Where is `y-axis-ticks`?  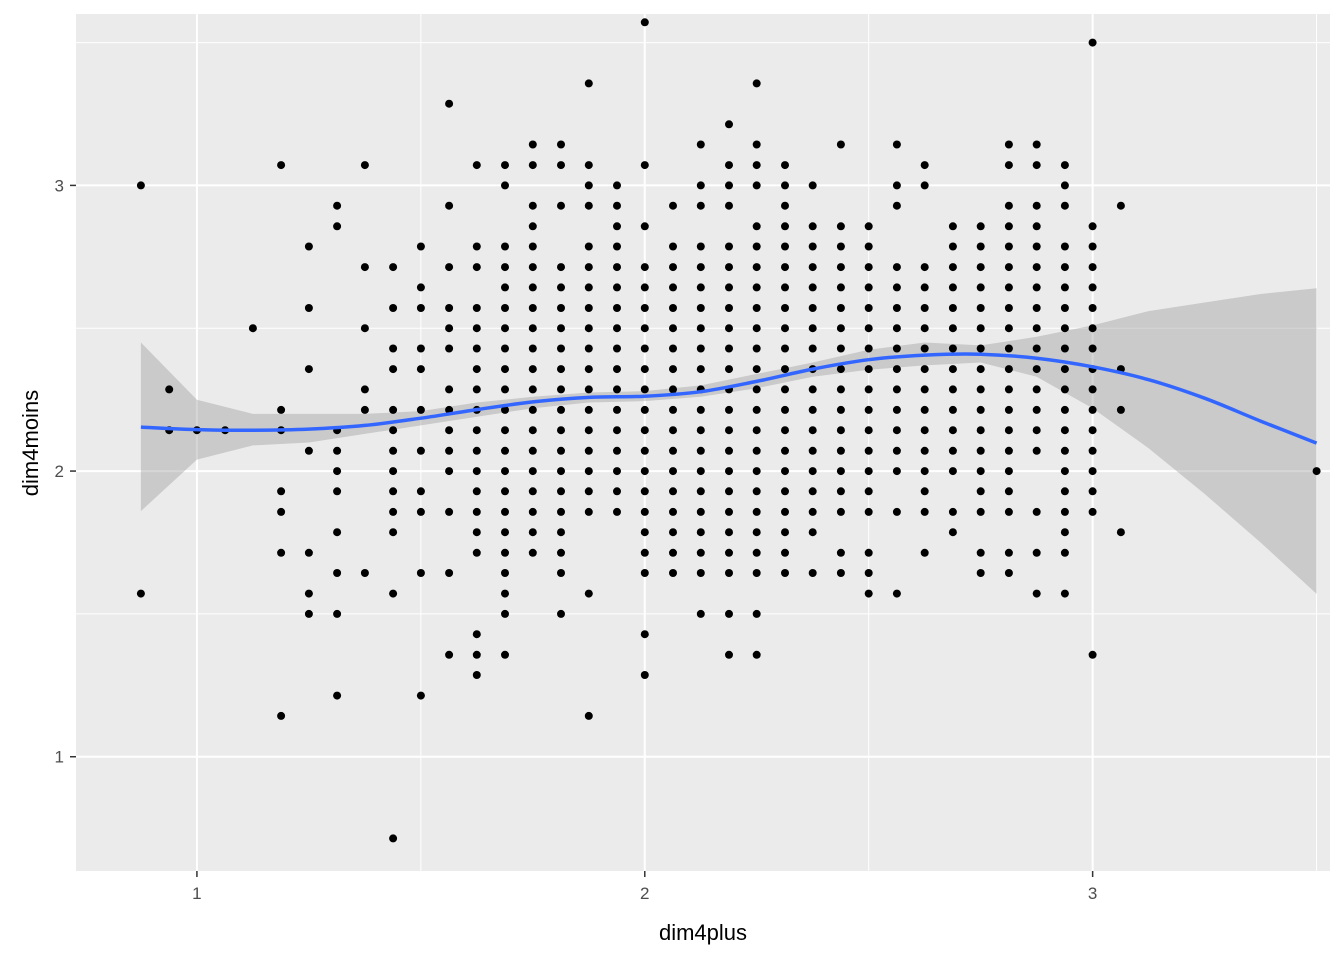
y-axis-ticks is located at coordinates (73, 471).